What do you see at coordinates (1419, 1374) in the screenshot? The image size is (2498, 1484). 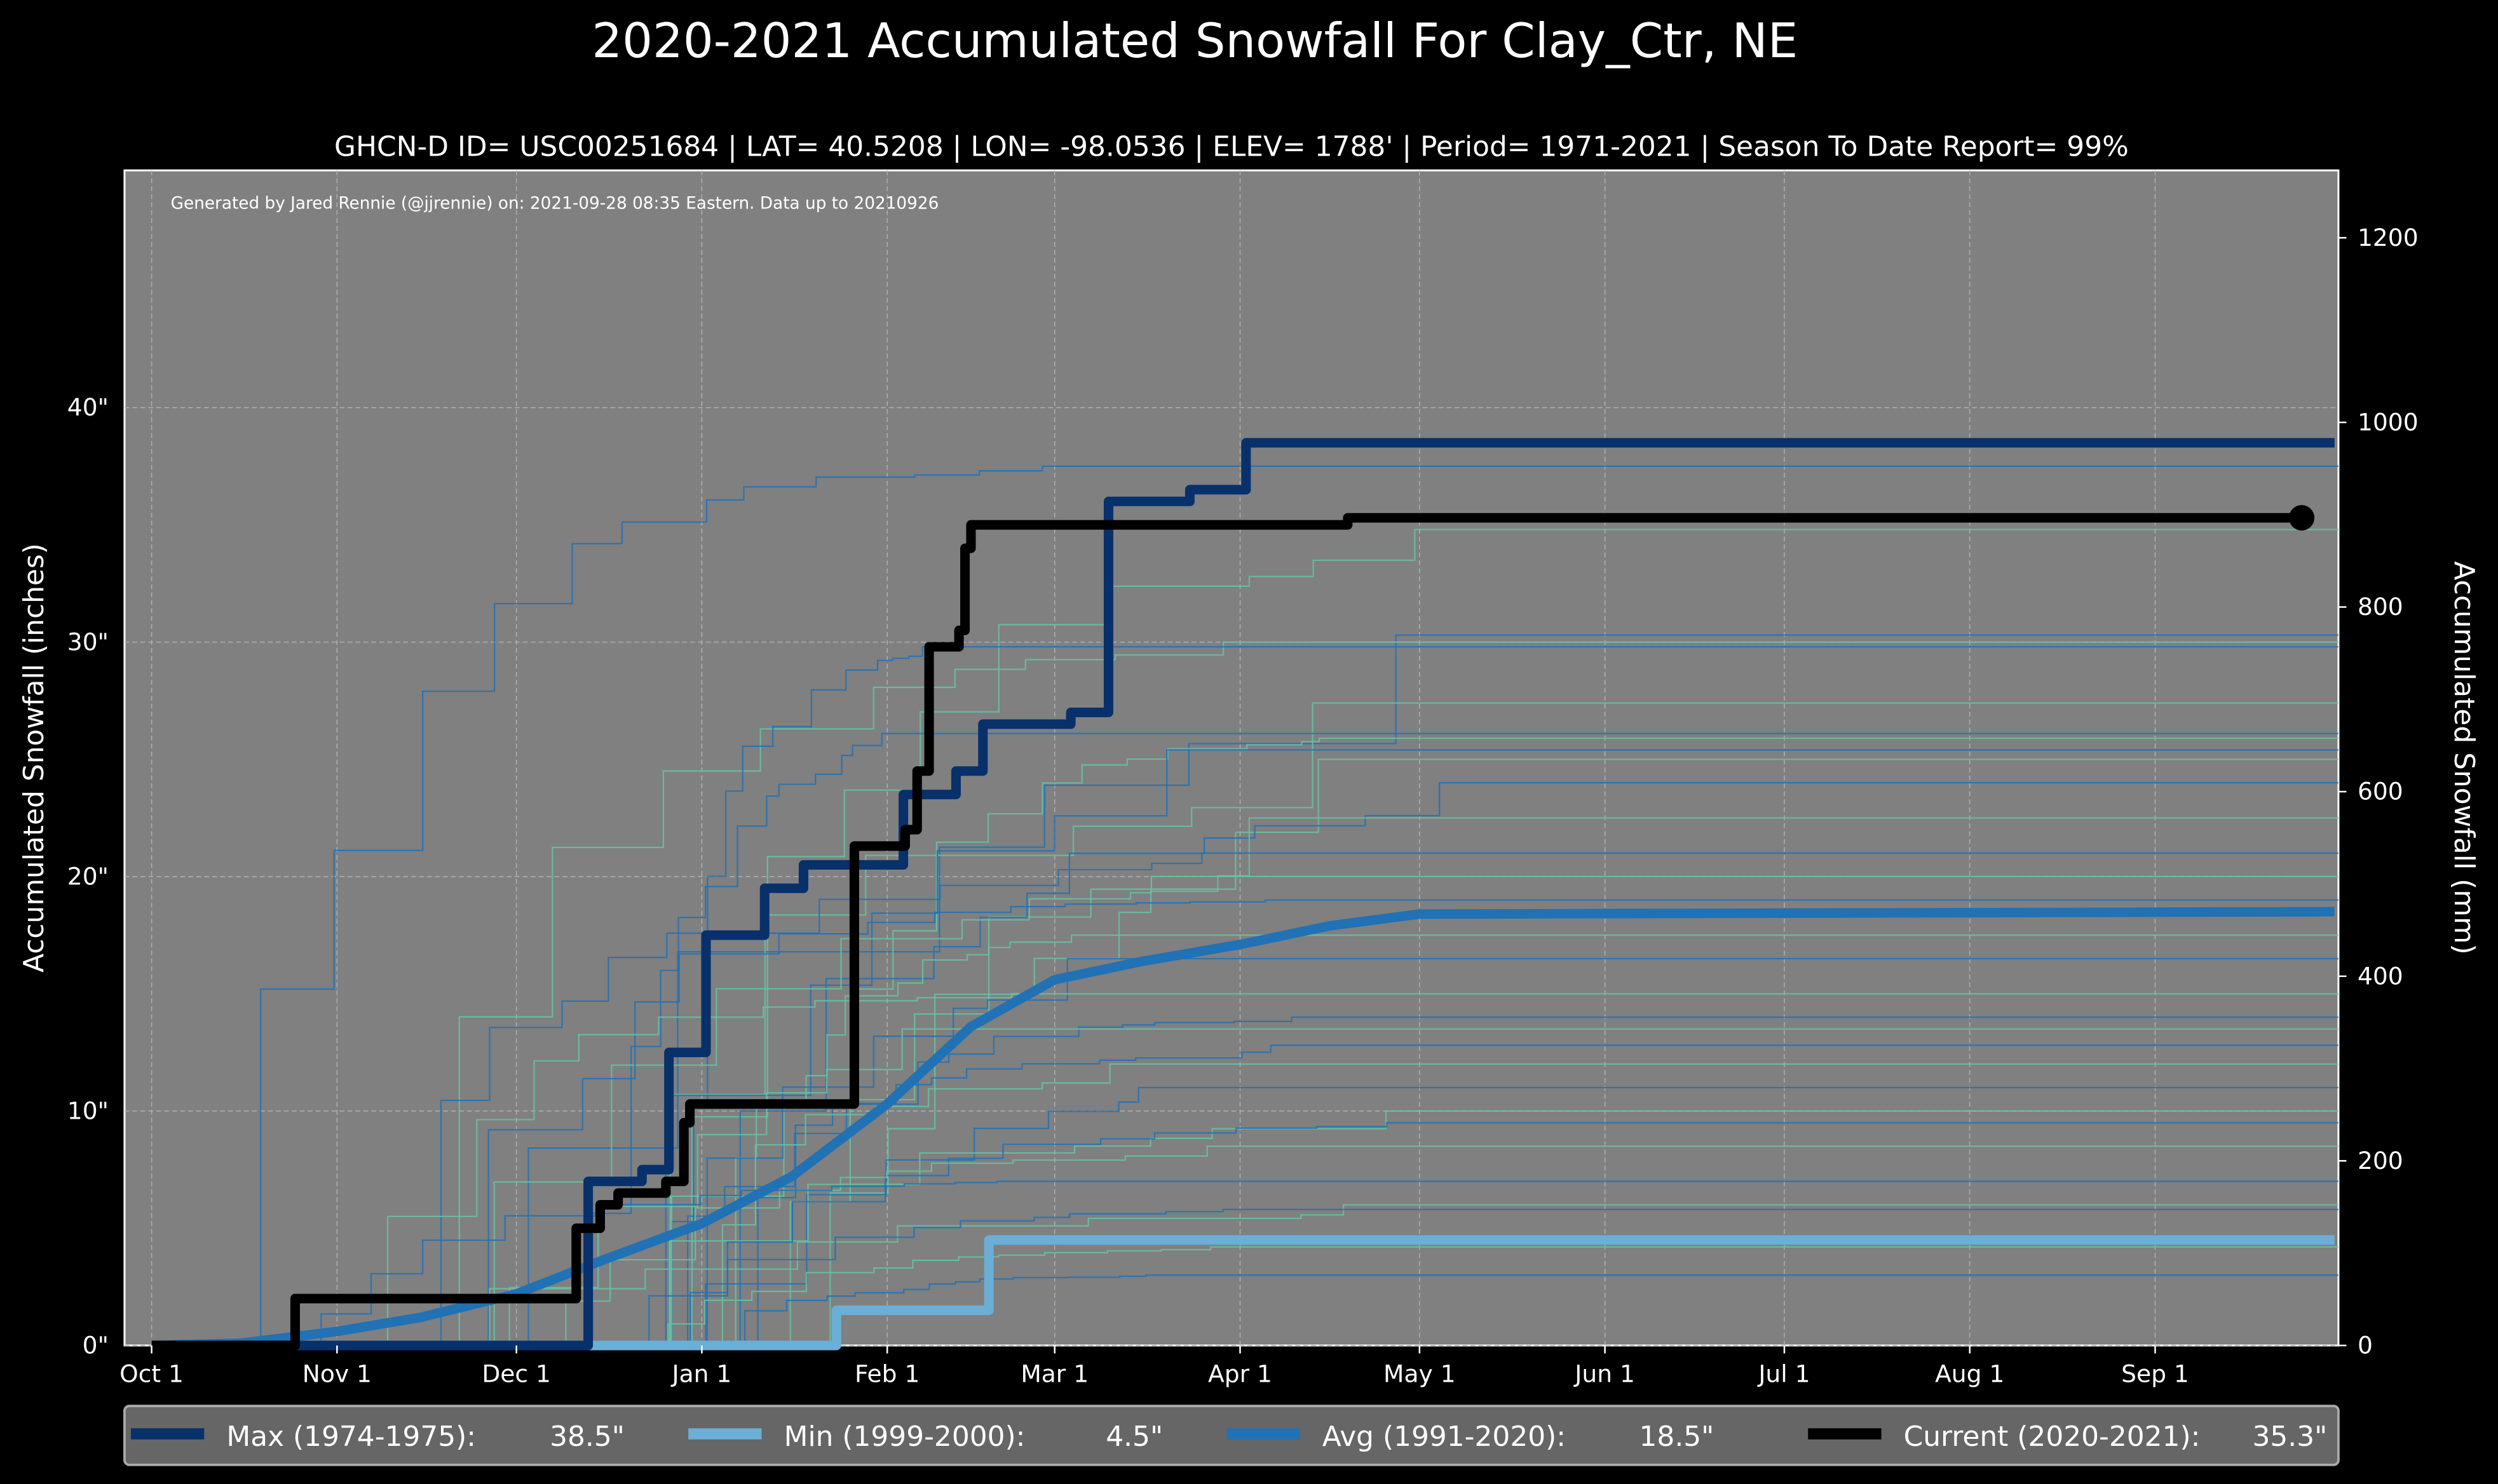 I see `x-tick-label: May 1` at bounding box center [1419, 1374].